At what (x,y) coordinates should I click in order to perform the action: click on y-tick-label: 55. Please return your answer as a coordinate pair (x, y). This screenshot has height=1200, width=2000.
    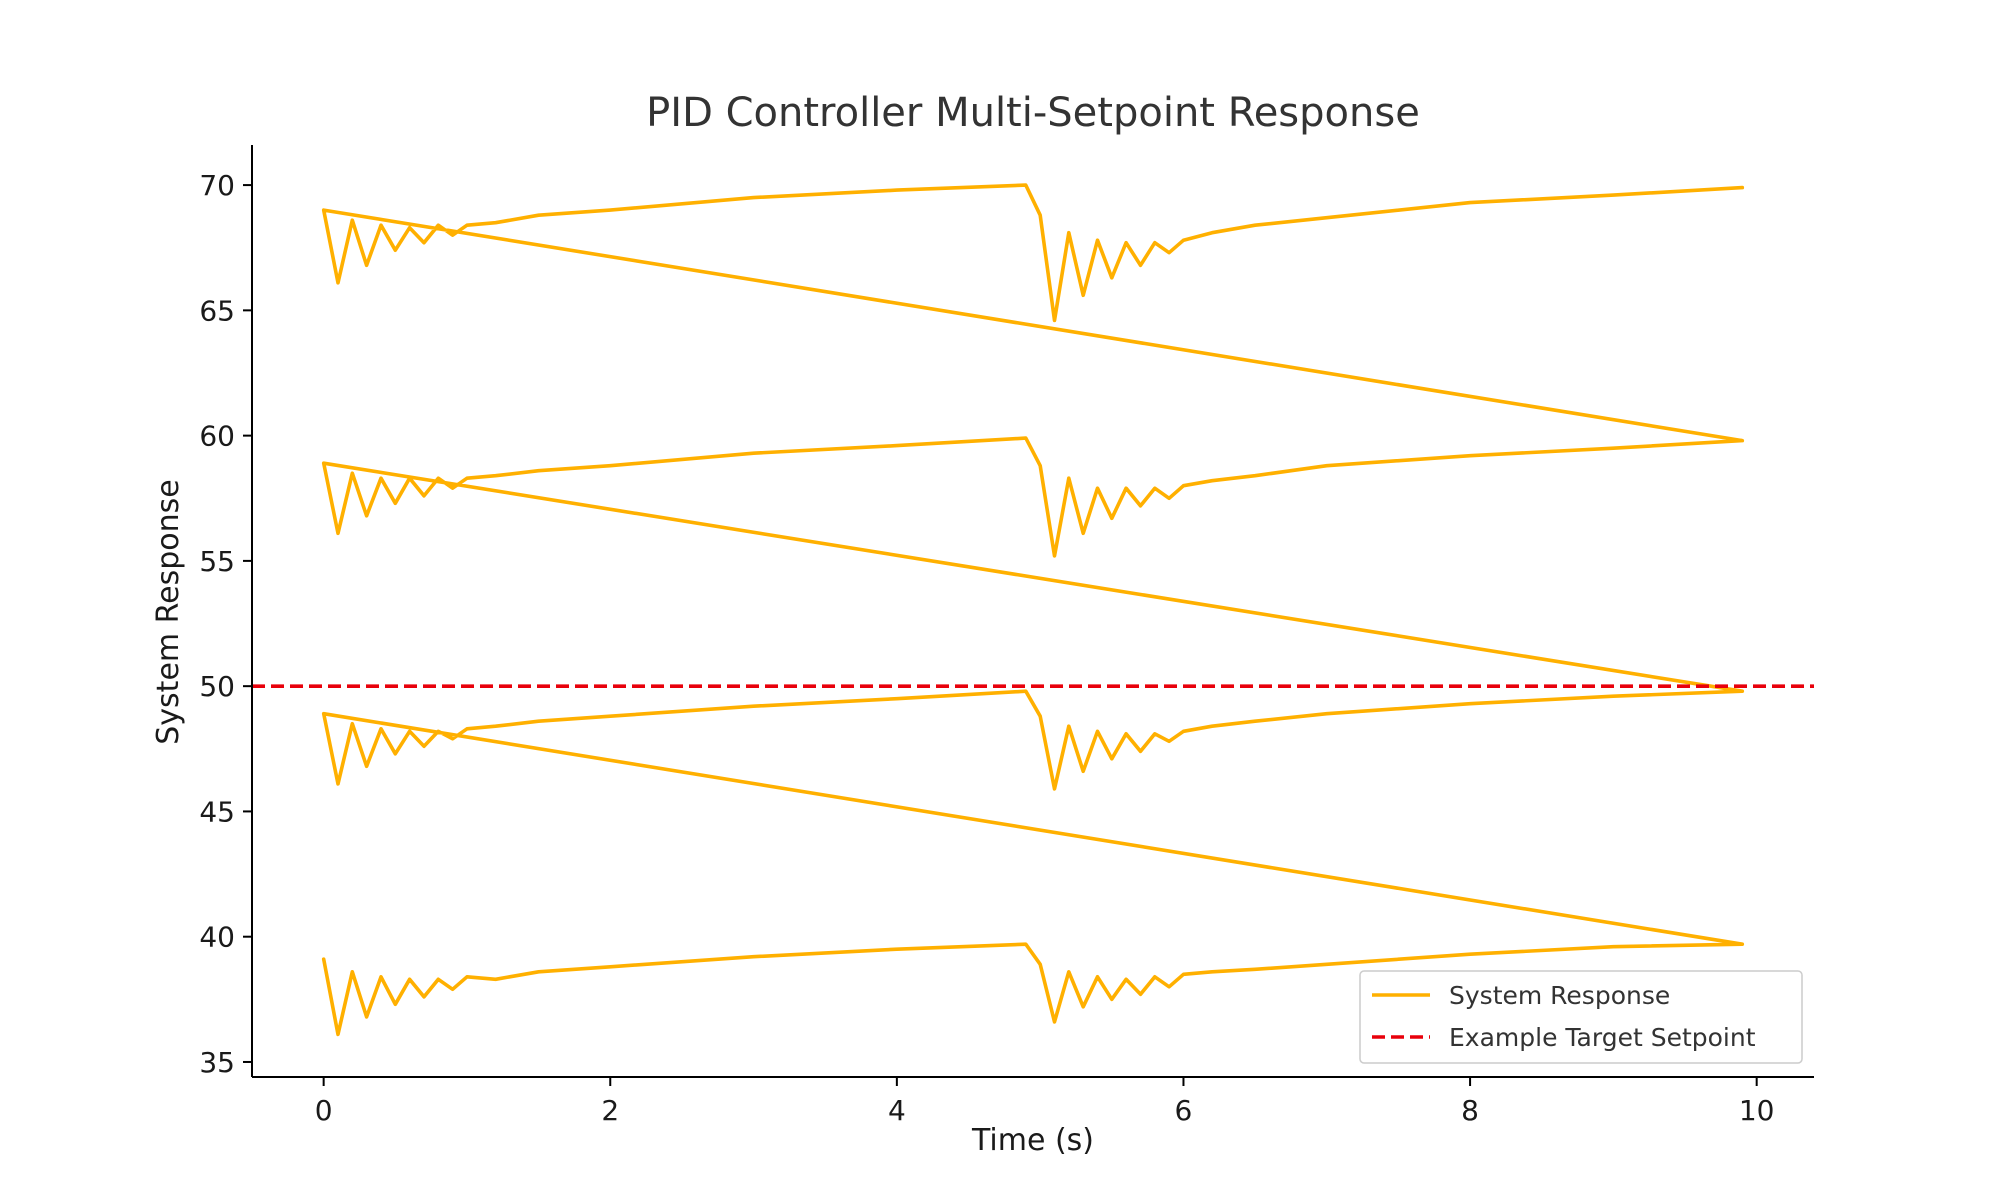
    Looking at the image, I should click on (217, 561).